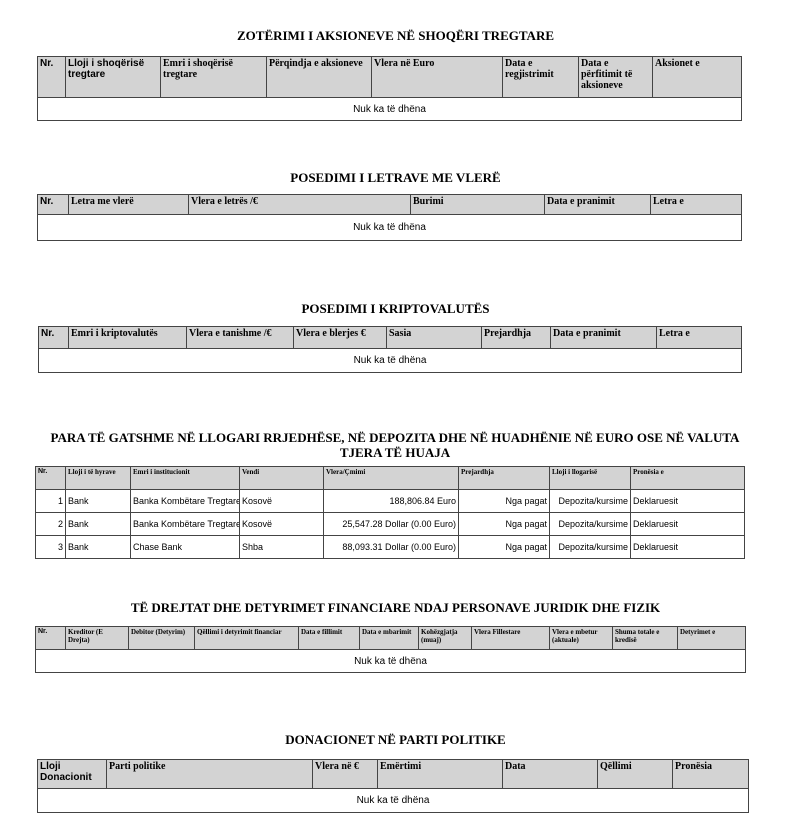  What do you see at coordinates (240, 337) in the screenshot?
I see `column-header: Vlera e tanishme /€` at bounding box center [240, 337].